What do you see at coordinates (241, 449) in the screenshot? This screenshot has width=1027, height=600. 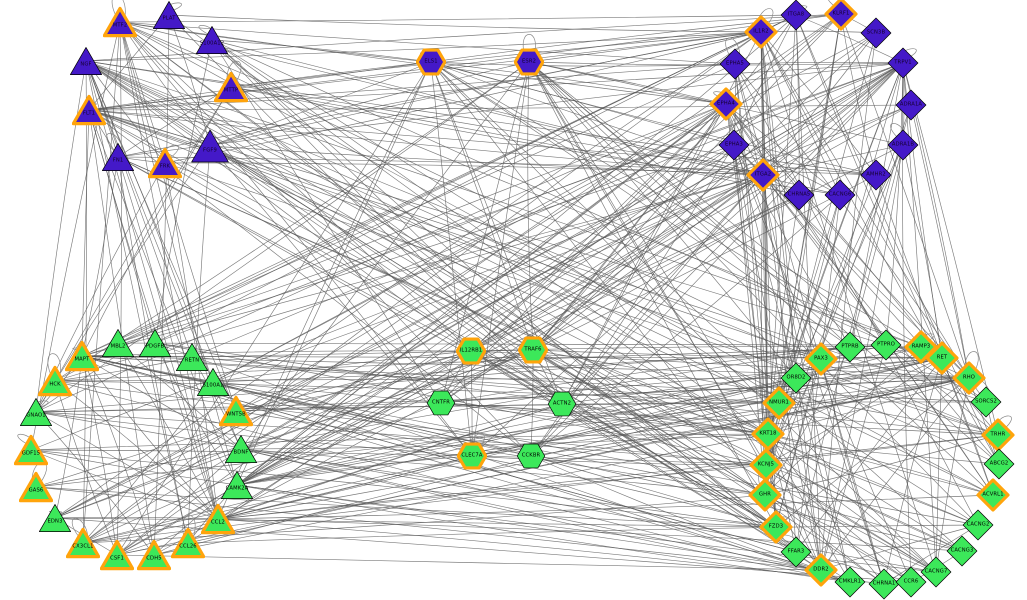 I see `node-bdnf: BDNF` at bounding box center [241, 449].